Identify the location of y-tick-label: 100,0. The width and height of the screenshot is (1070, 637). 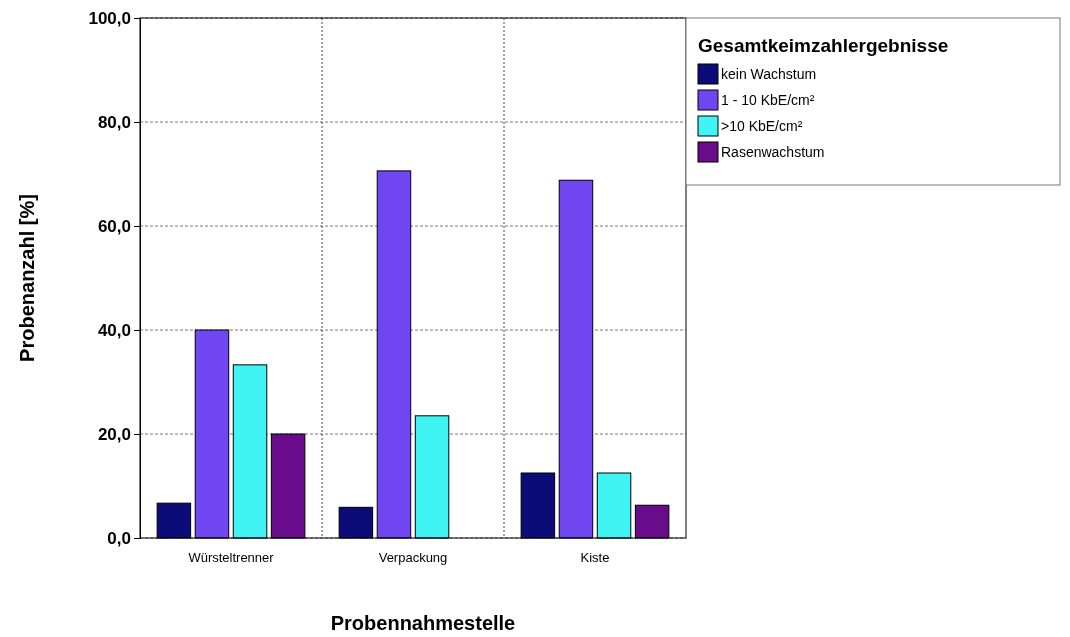
(109, 18).